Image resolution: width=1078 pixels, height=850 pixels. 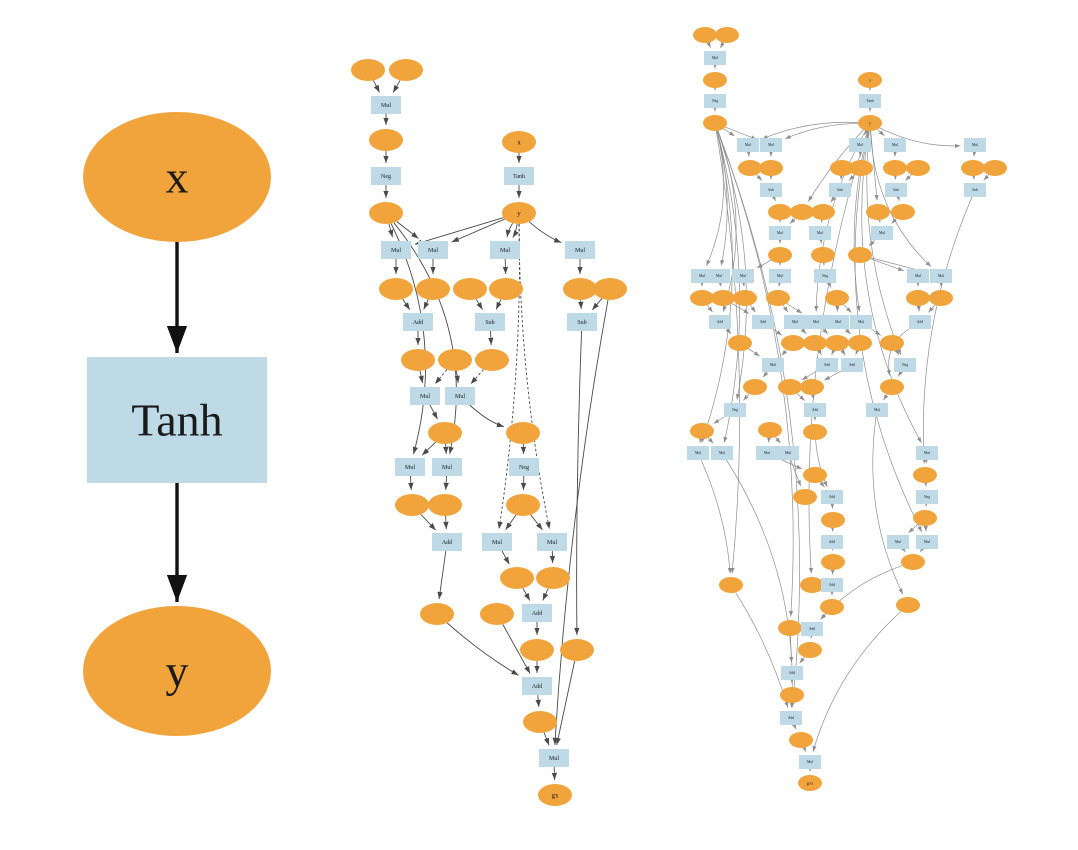 I want to click on op-node-T2: Mul, so click(x=722, y=453).